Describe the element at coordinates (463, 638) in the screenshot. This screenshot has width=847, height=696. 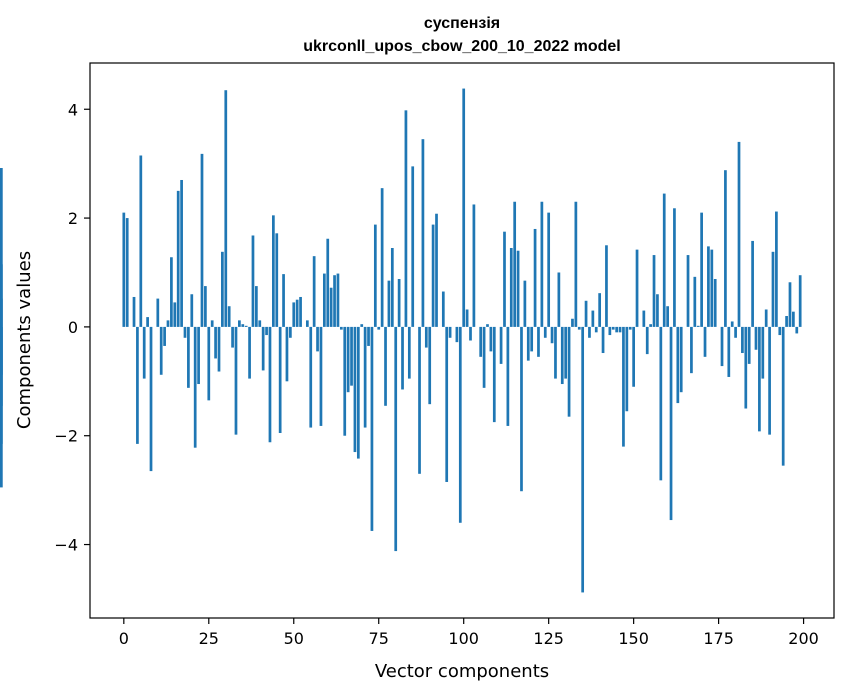
I see `x-tick-label: 100` at that location.